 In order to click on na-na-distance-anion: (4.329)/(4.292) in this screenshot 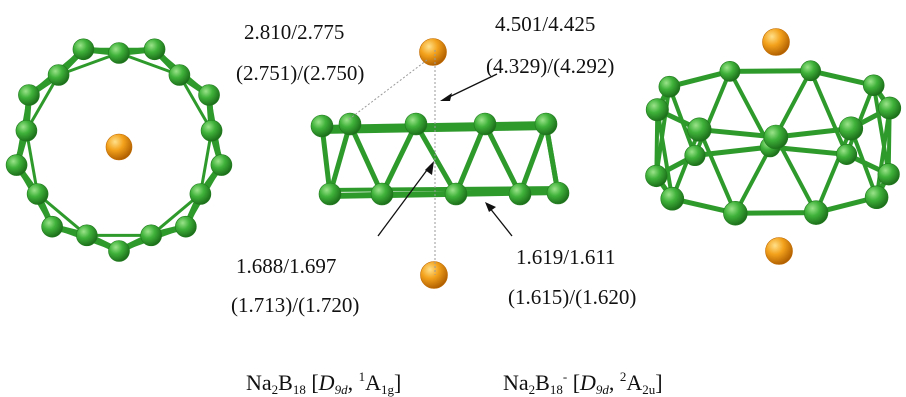, I will do `click(550, 66)`.